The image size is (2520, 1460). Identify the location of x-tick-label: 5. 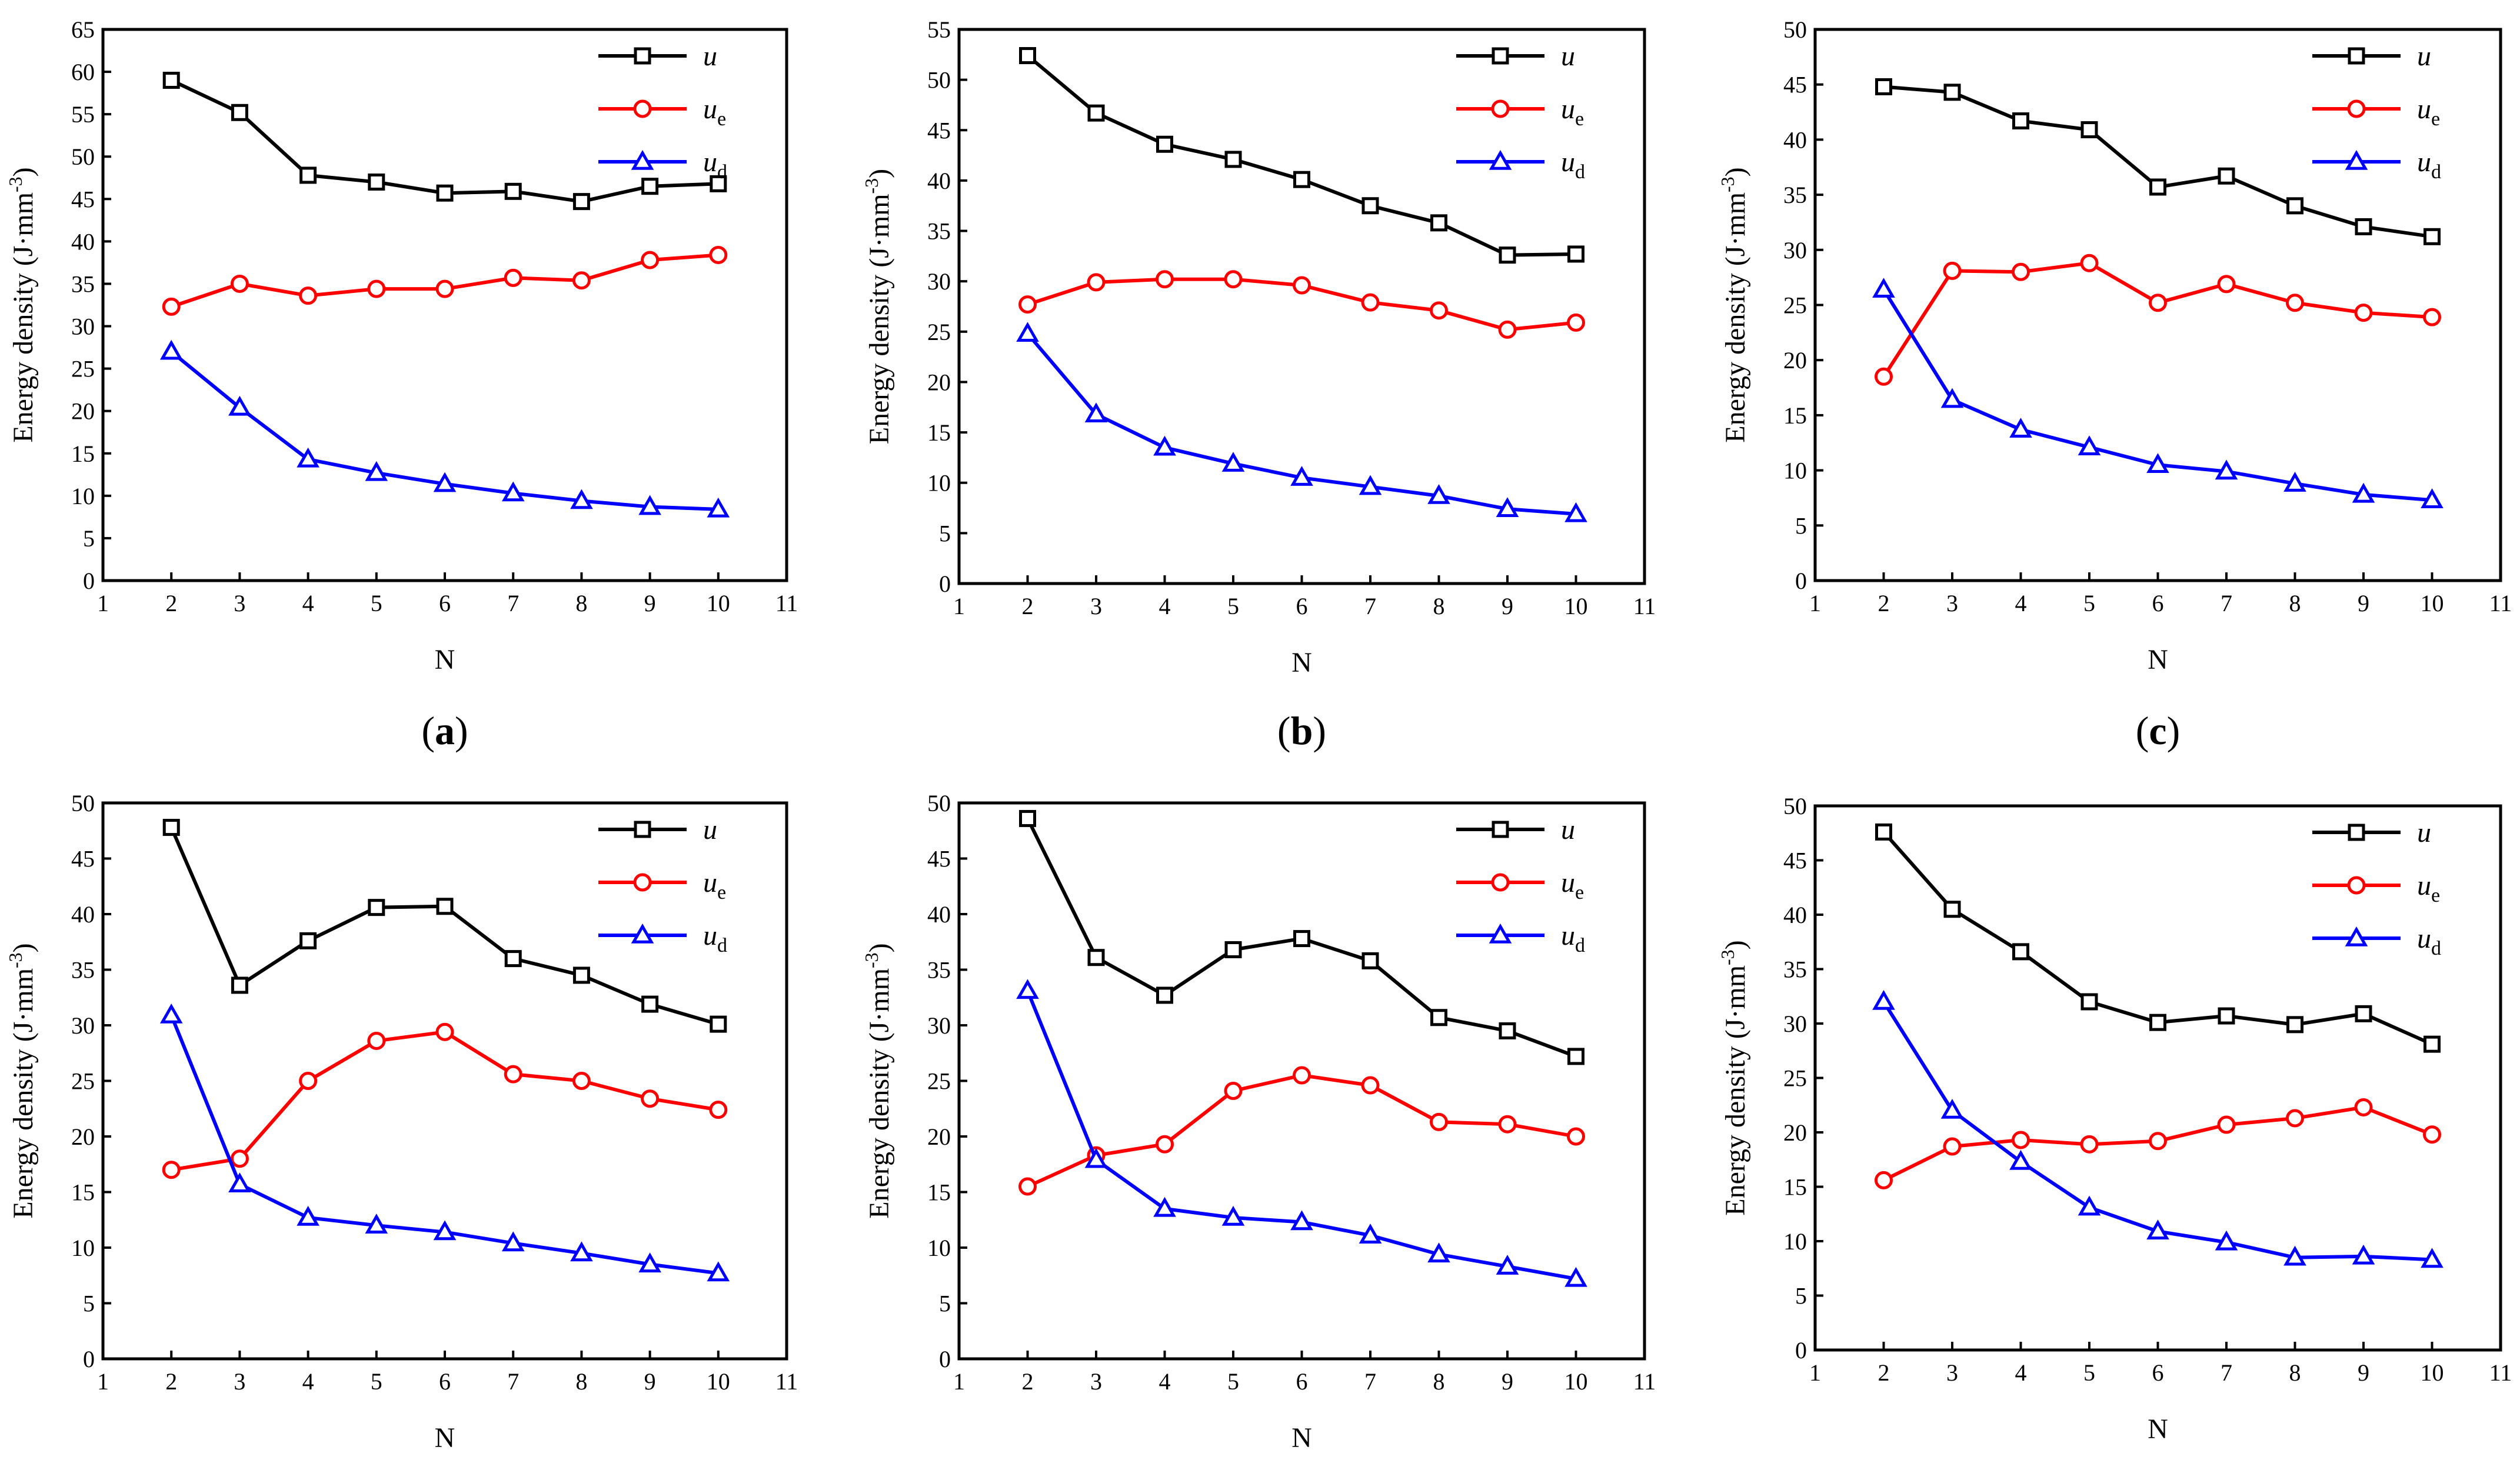
(376, 1381).